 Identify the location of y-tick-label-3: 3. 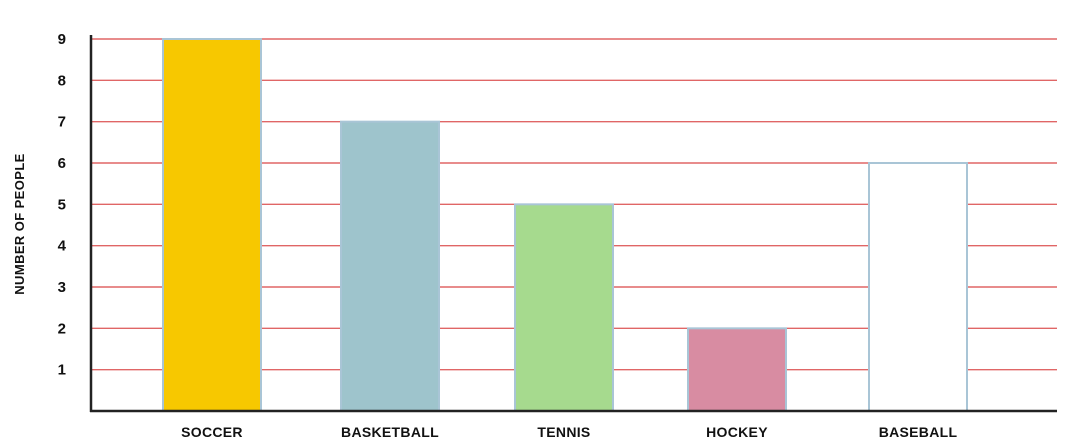
(62, 287).